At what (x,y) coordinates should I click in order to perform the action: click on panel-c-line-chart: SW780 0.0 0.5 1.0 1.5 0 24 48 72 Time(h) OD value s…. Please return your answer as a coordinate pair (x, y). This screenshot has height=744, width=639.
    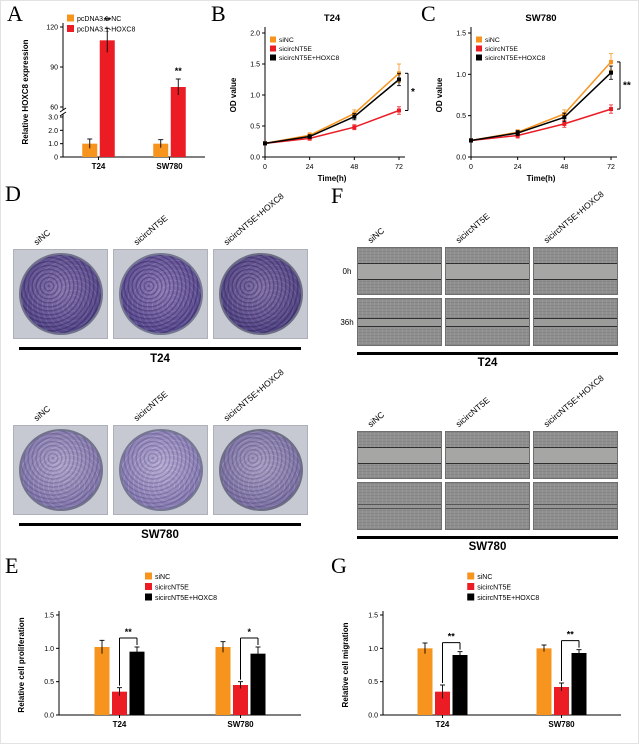
    Looking at the image, I should click on (533, 98).